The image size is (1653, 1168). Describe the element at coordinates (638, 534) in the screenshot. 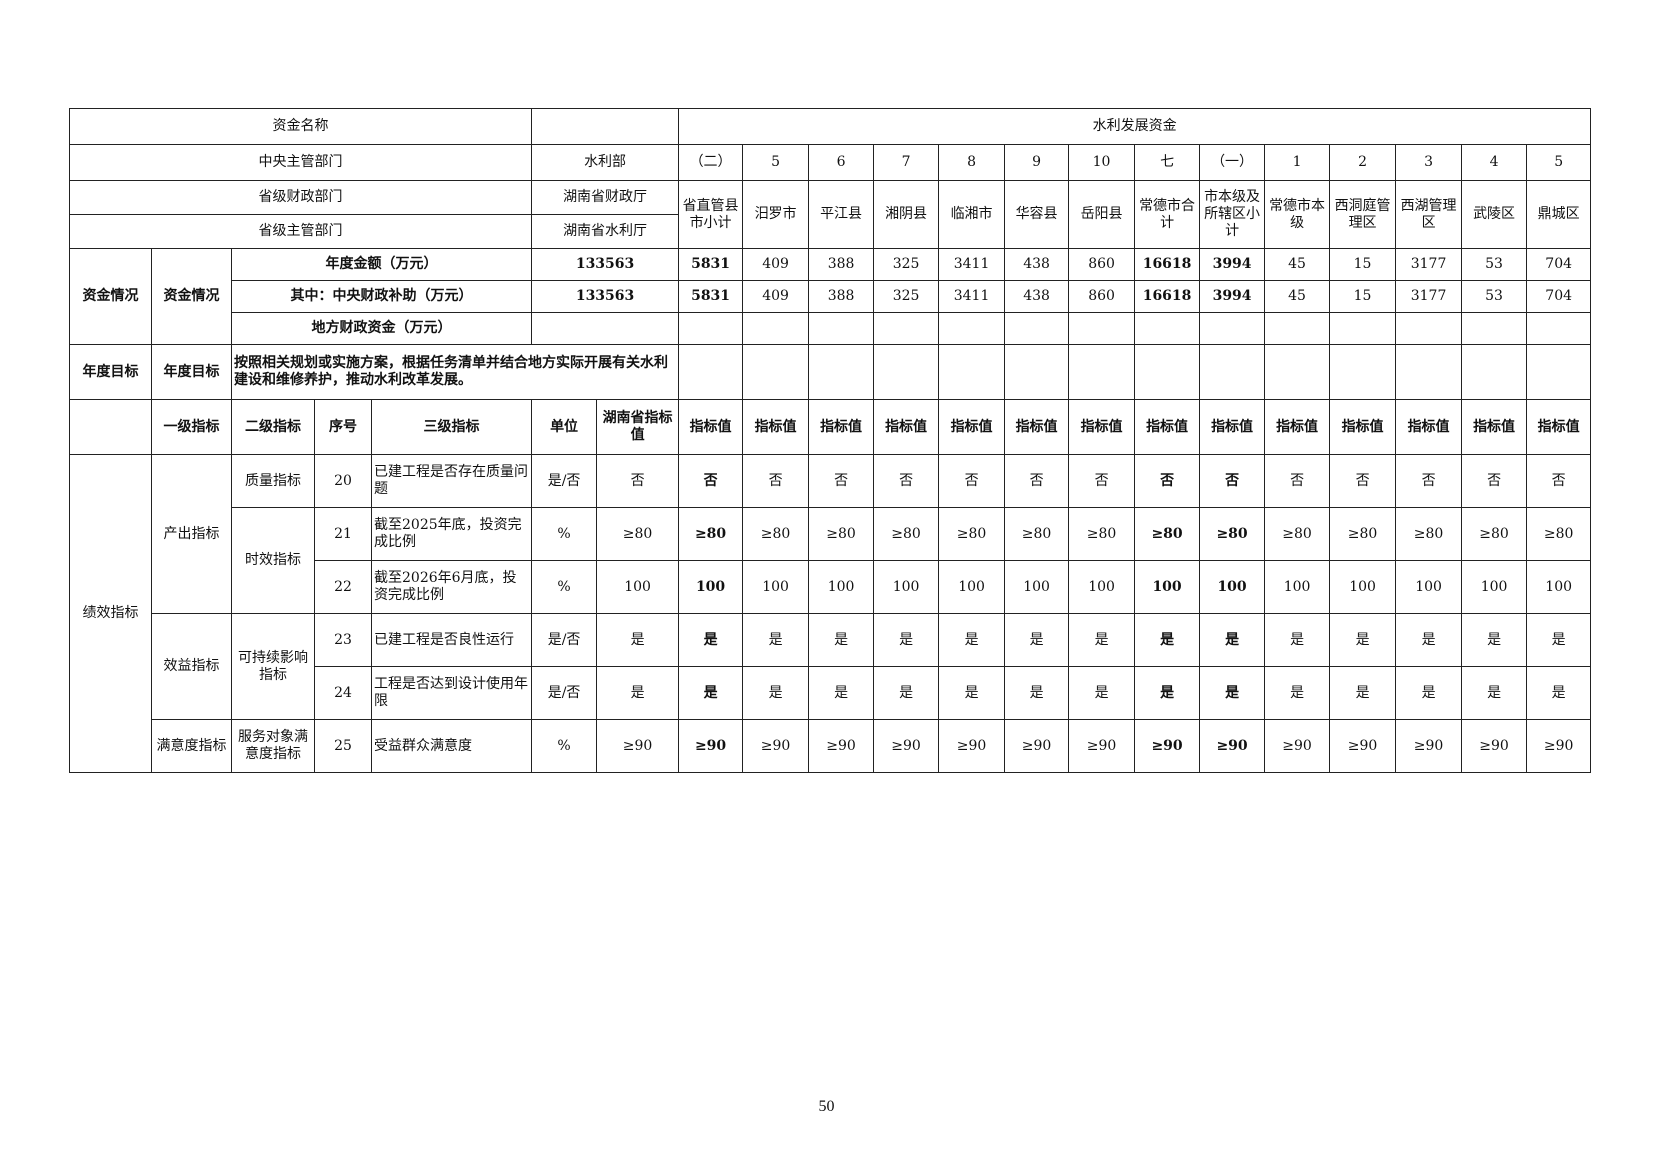

I see `indicator-province-value: ≥80` at that location.